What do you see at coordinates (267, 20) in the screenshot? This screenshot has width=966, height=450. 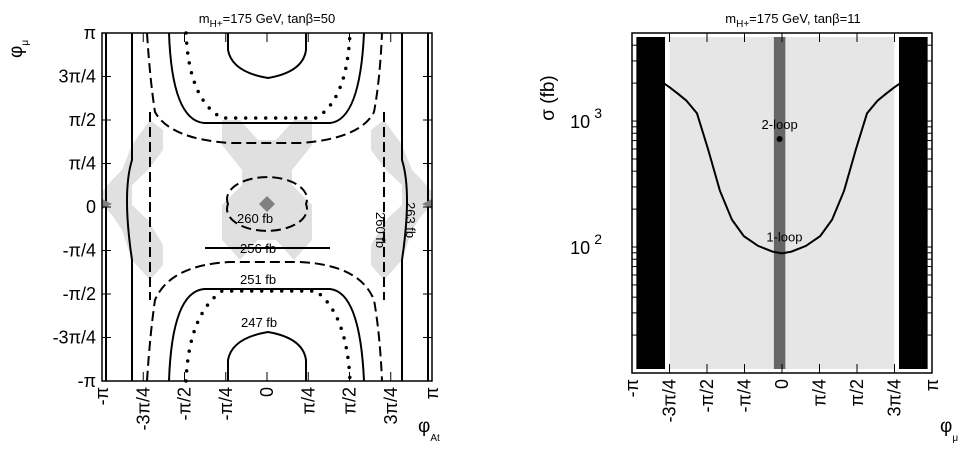 I see `left-title: mH+=175 GeV, tanβ=50` at bounding box center [267, 20].